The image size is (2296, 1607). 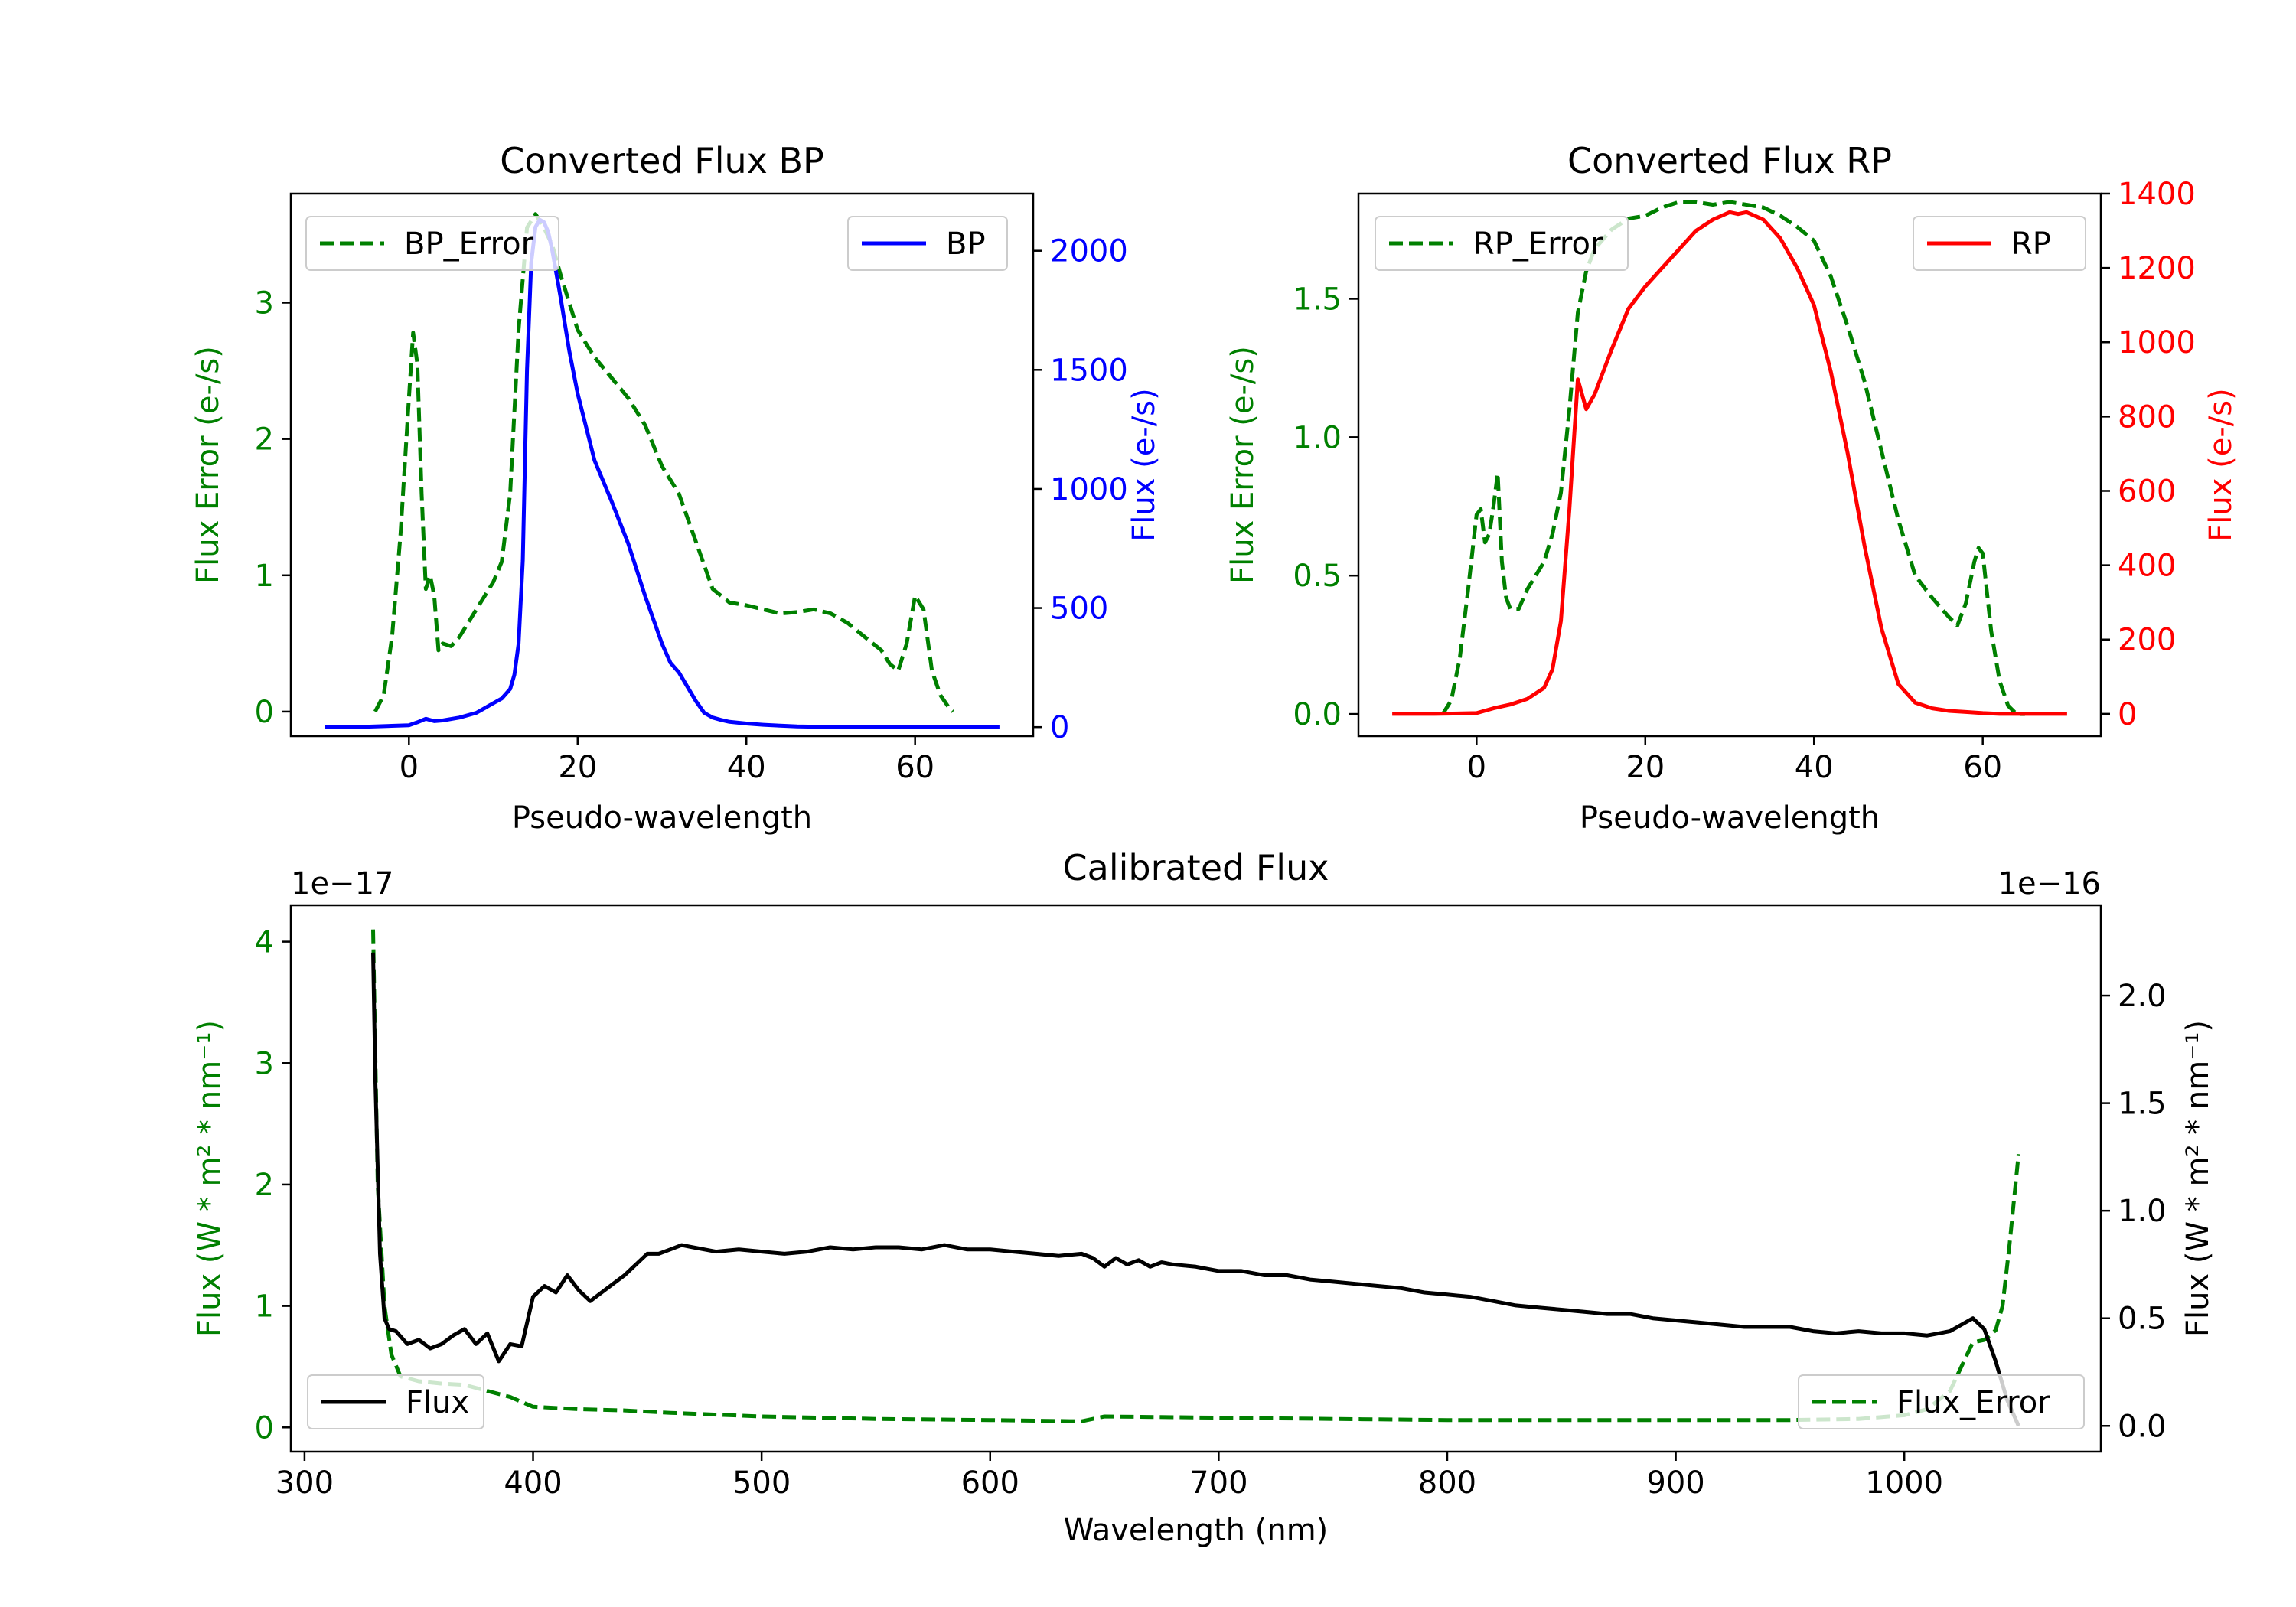 I want to click on bp-left-y-tick-label: 3, so click(x=264, y=303).